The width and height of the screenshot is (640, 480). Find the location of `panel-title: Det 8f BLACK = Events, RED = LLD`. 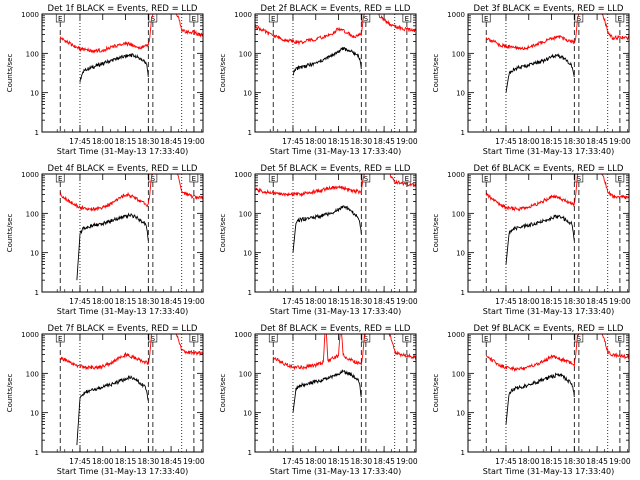

panel-title: Det 8f BLACK = Events, RED = LLD is located at coordinates (336, 329).